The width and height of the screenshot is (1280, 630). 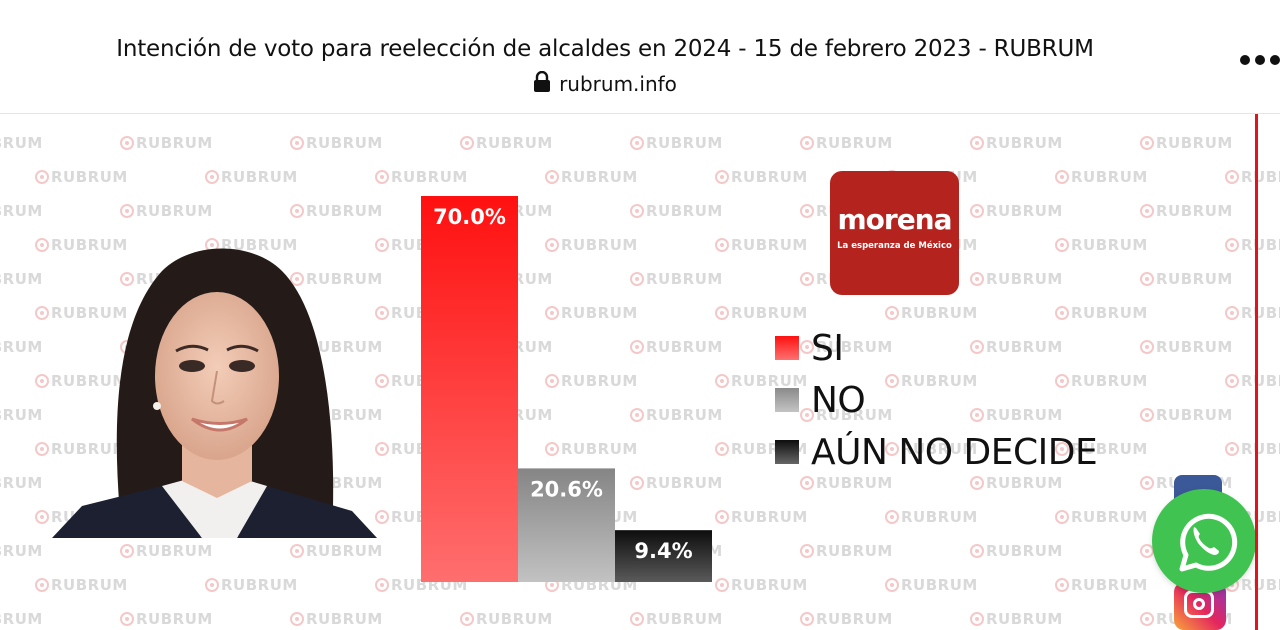 What do you see at coordinates (787, 348) in the screenshot?
I see `legend-swatch-si` at bounding box center [787, 348].